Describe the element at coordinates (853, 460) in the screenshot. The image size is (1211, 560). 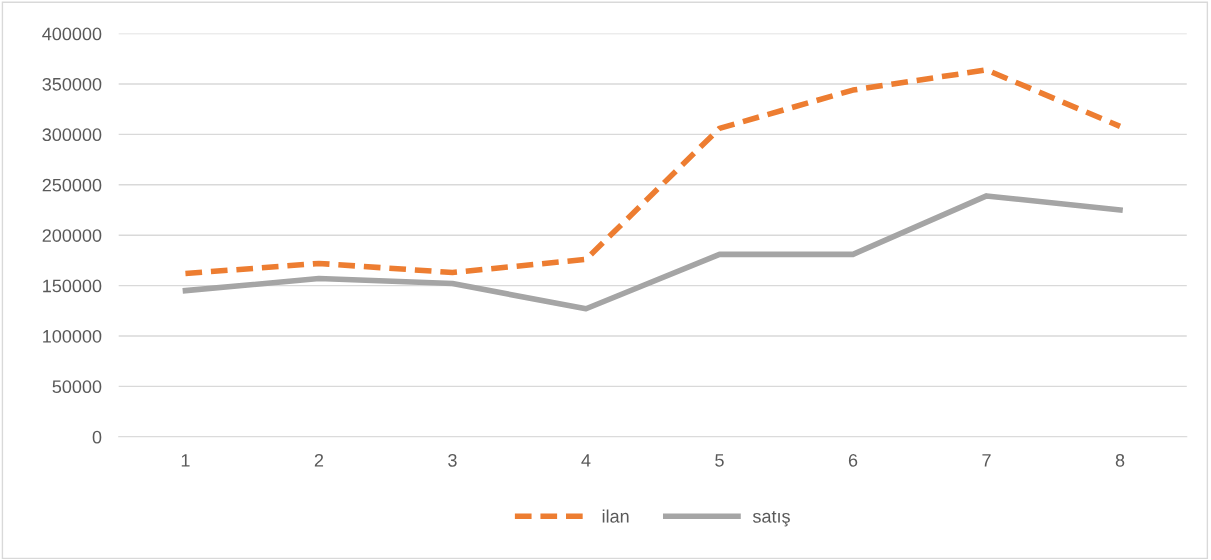
I see `x-tick-label: 6` at that location.